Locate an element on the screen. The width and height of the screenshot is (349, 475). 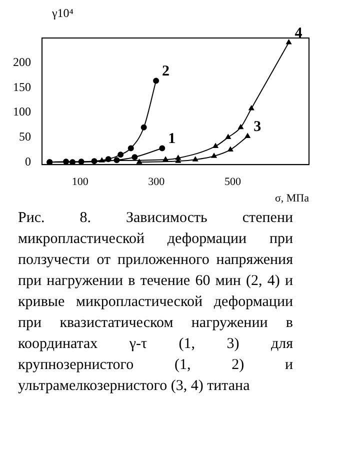
y-tick-label: 150 is located at coordinates (22, 87).